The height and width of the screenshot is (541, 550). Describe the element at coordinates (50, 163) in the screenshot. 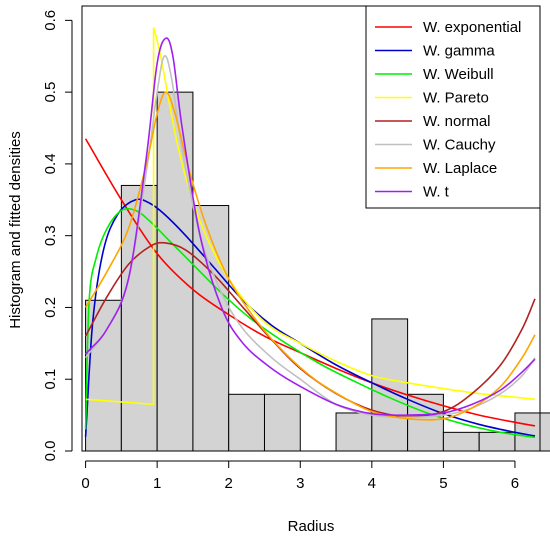

I see `y-tick-label: 0.4` at that location.